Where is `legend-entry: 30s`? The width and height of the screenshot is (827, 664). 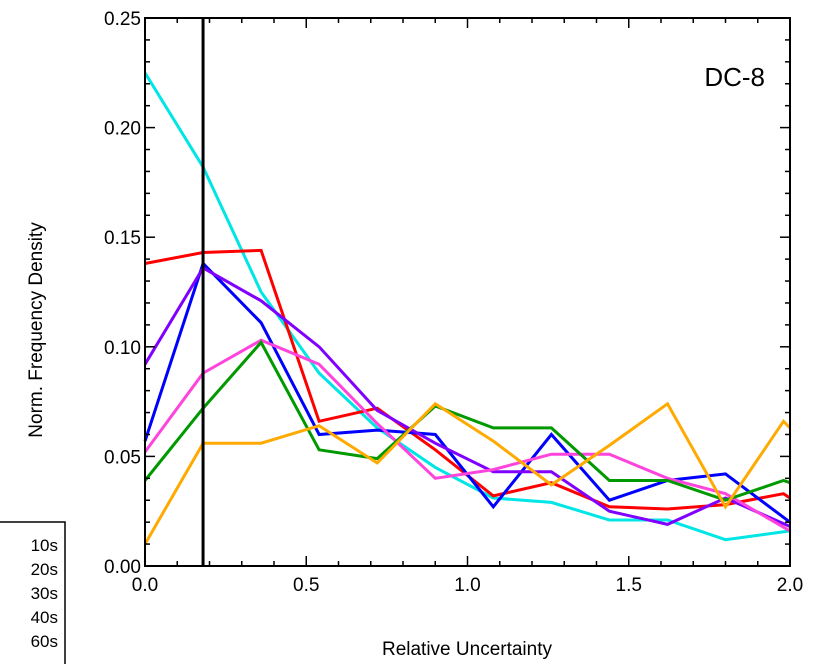 legend-entry: 30s is located at coordinates (44, 593).